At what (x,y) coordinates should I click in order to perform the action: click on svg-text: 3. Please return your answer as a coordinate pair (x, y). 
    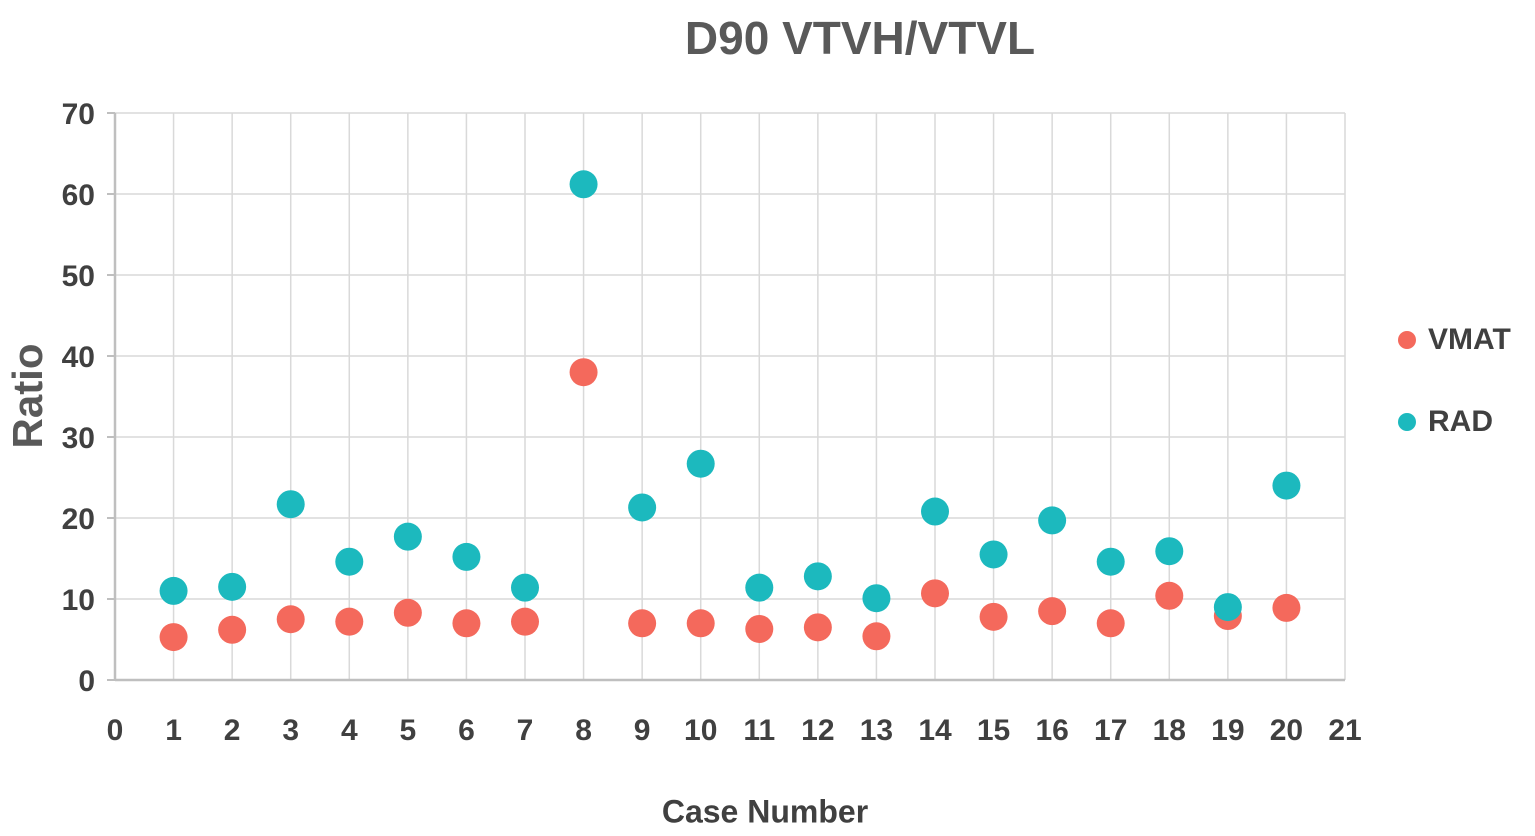
    Looking at the image, I should click on (290, 730).